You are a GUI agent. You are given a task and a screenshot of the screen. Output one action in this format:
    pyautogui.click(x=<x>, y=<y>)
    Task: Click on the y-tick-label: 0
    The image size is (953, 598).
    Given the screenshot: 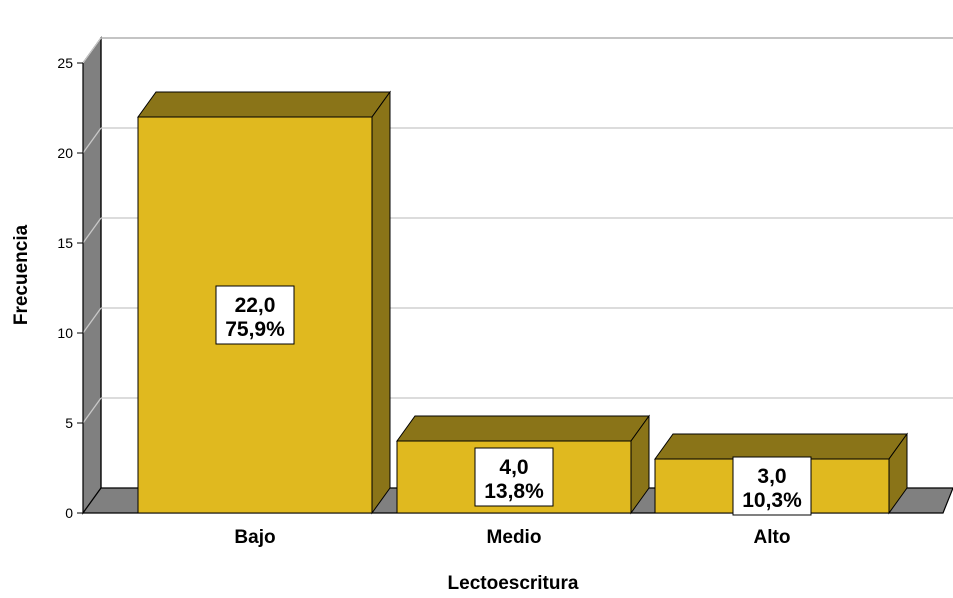 What is the action you would take?
    pyautogui.click(x=69, y=513)
    